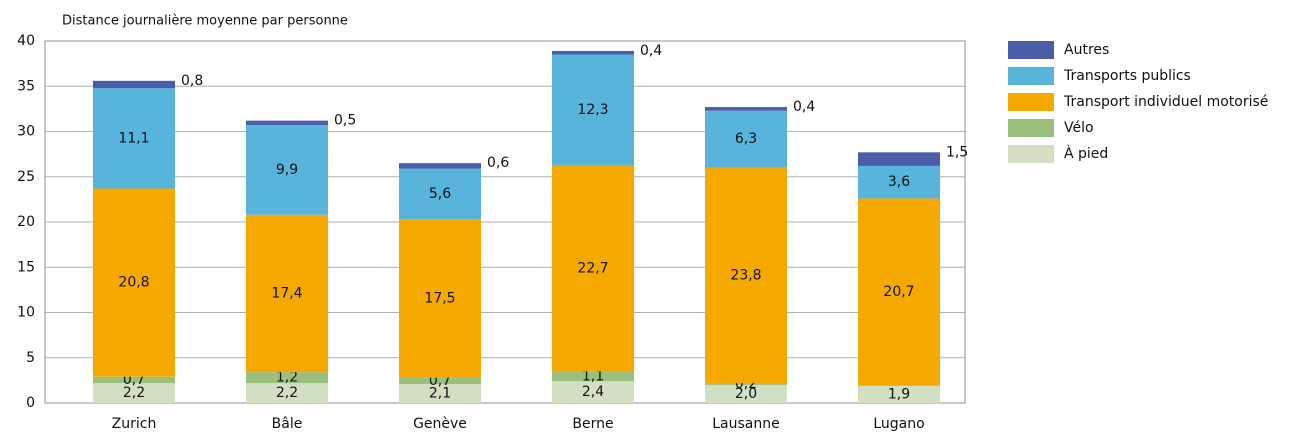 The image size is (1298, 434). What do you see at coordinates (26, 222) in the screenshot?
I see `y-tick-label: 20` at bounding box center [26, 222].